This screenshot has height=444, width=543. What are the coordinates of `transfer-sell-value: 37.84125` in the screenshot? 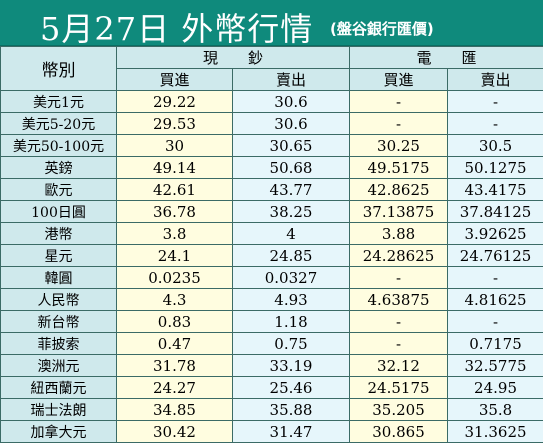 It's located at (495, 211).